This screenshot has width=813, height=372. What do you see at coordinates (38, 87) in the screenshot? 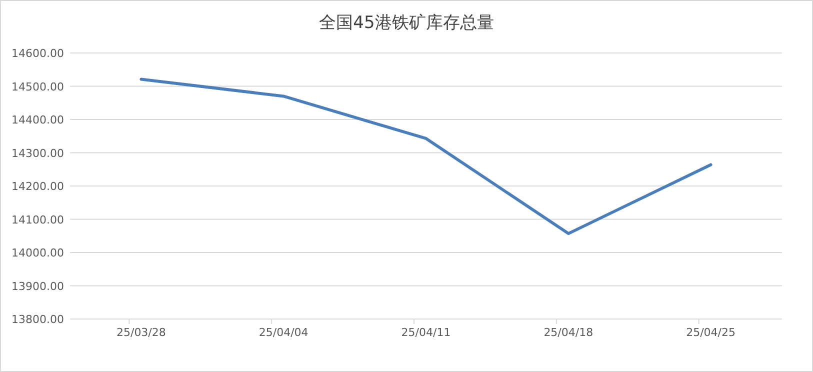
I see `y-tick-label: 14500.00` at bounding box center [38, 87].